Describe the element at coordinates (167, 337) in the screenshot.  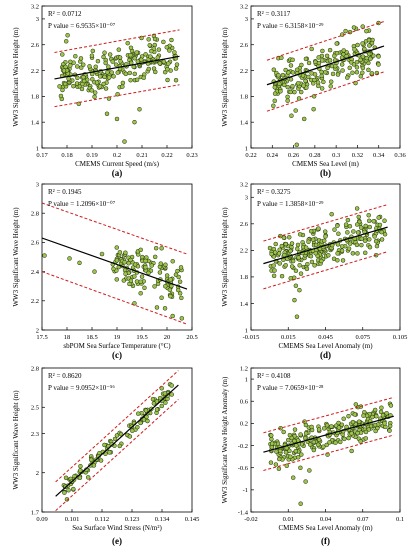
I see `x-tick-label: 20` at that location.